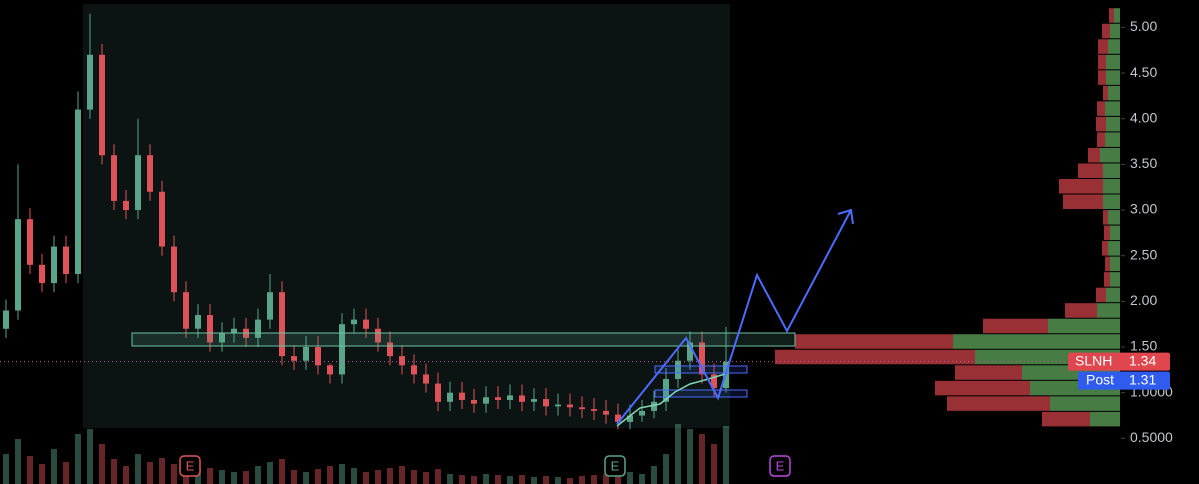 The width and height of the screenshot is (1199, 484). Describe the element at coordinates (734, 317) in the screenshot. I see `projection-path` at that location.